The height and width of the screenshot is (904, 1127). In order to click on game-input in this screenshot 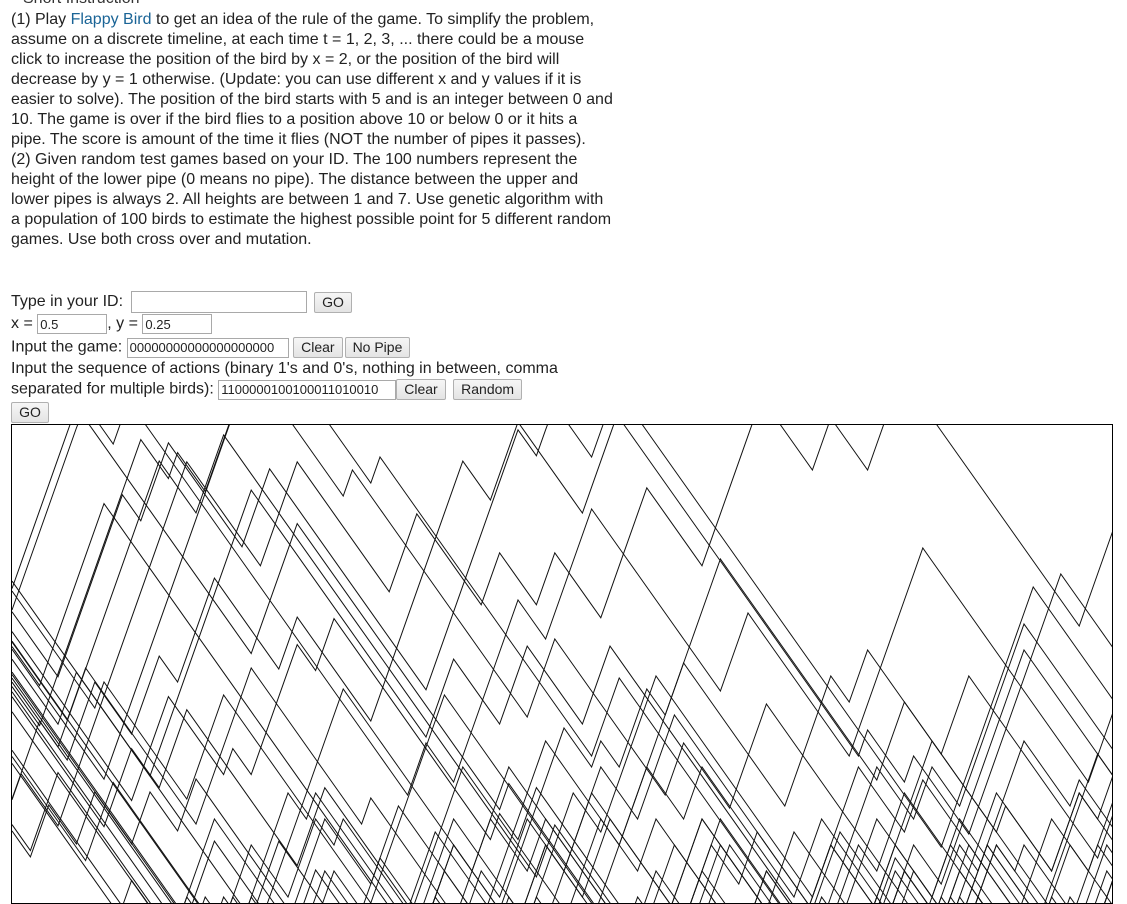, I will do `click(207, 347)`.